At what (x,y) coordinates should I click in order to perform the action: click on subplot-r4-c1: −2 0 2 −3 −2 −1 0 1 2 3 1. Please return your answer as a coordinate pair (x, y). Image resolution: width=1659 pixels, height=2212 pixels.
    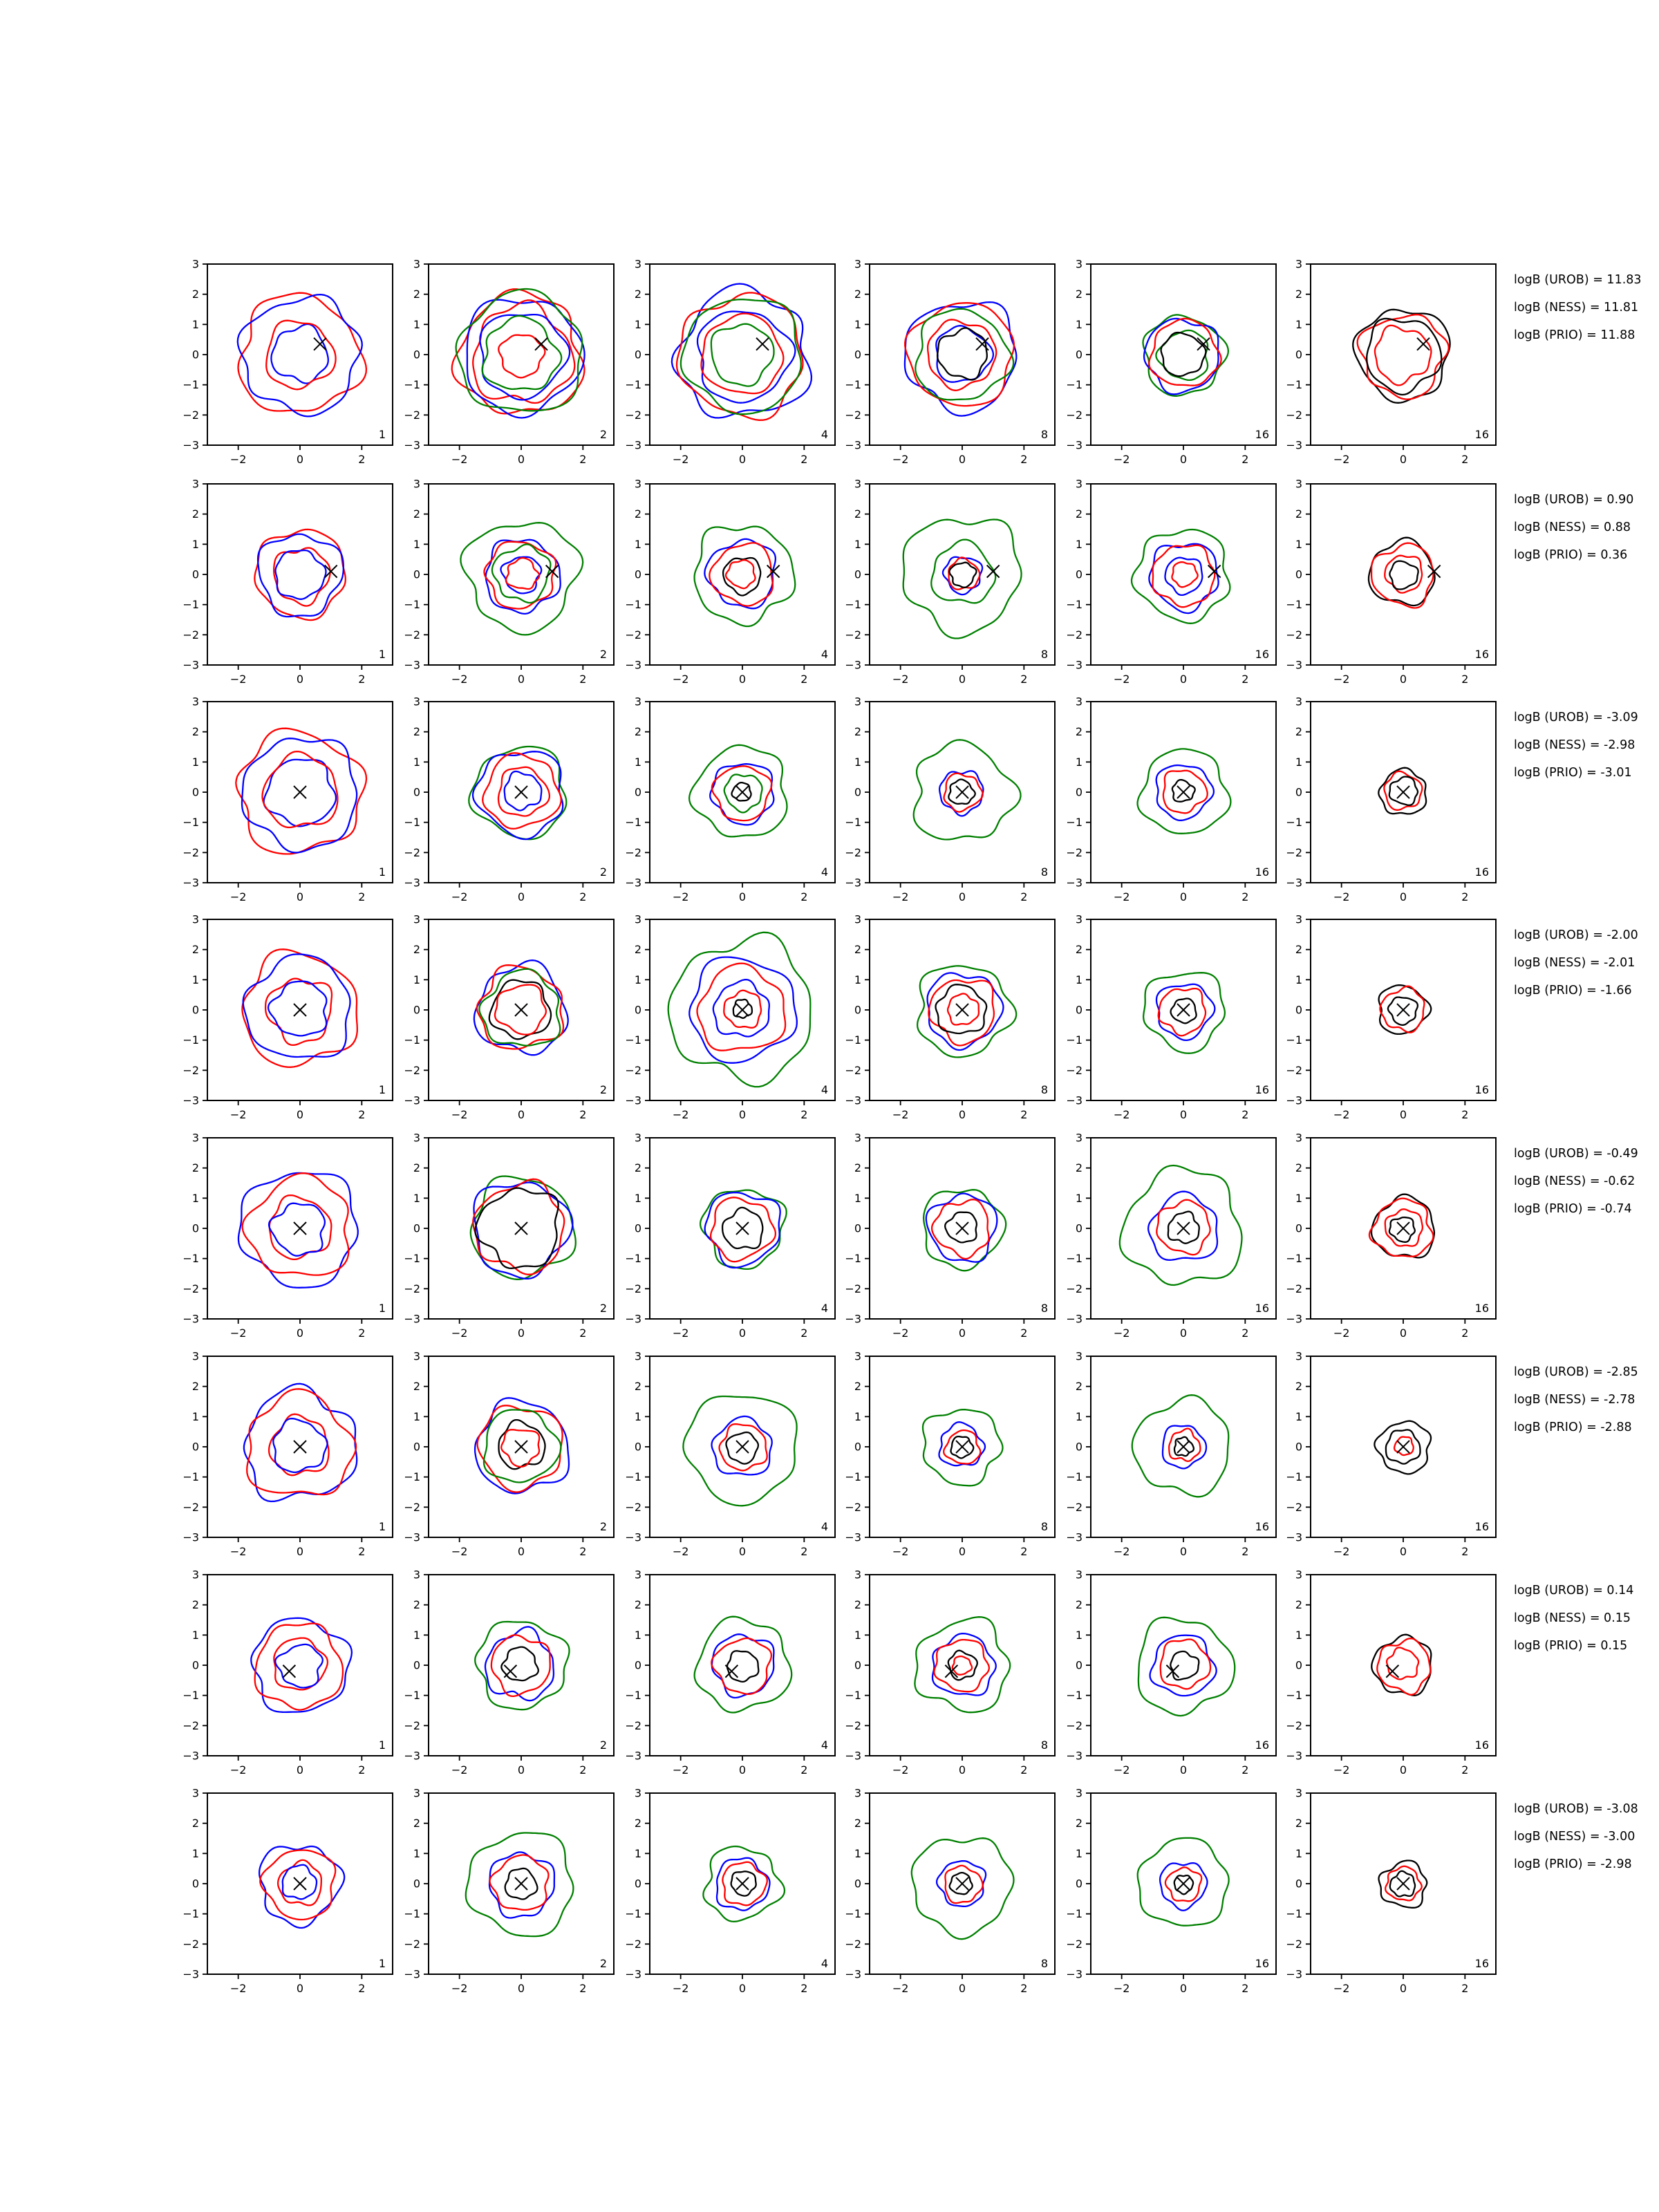
    Looking at the image, I should click on (287, 1017).